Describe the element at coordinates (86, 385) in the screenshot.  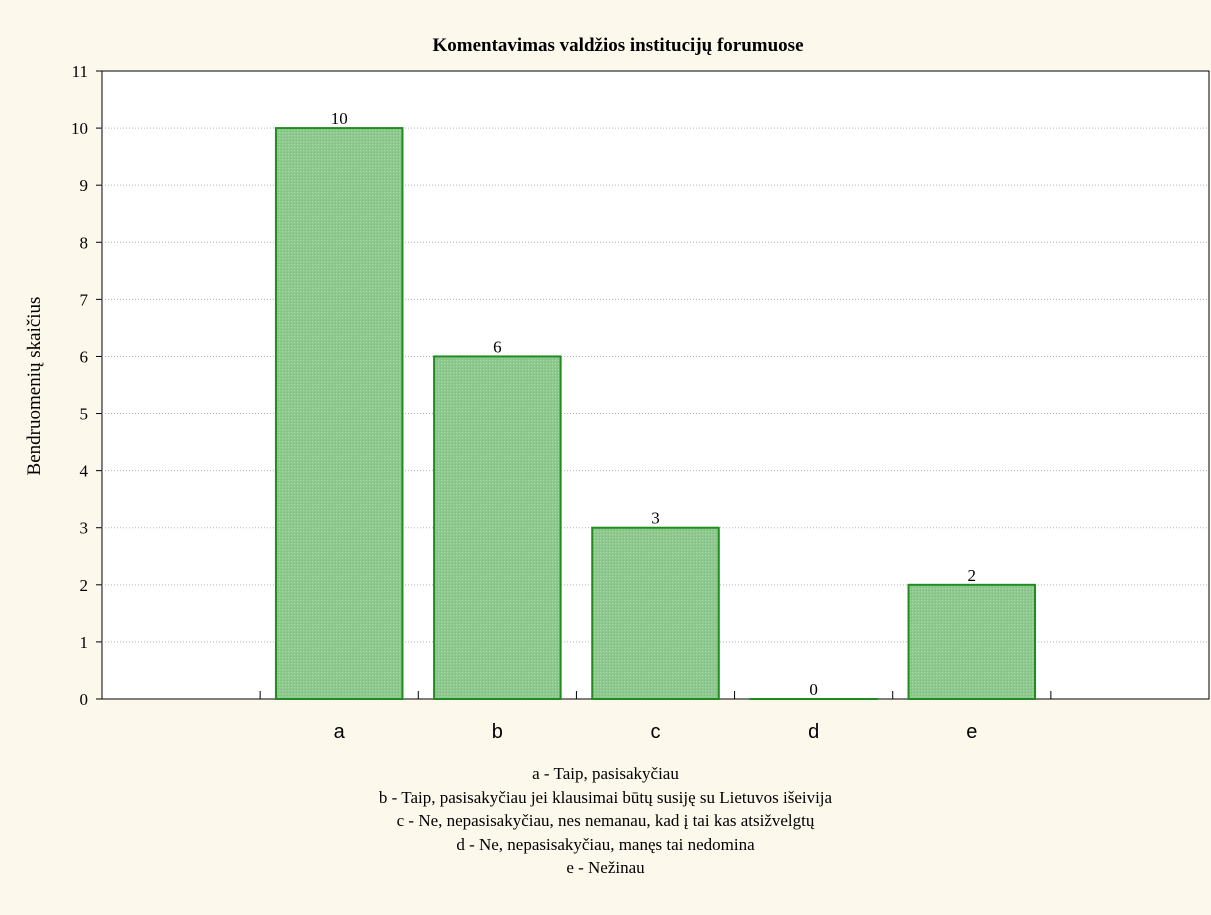
I see `y-axis: 0 1 2 3 4 5 6 7 8 9 10 11` at that location.